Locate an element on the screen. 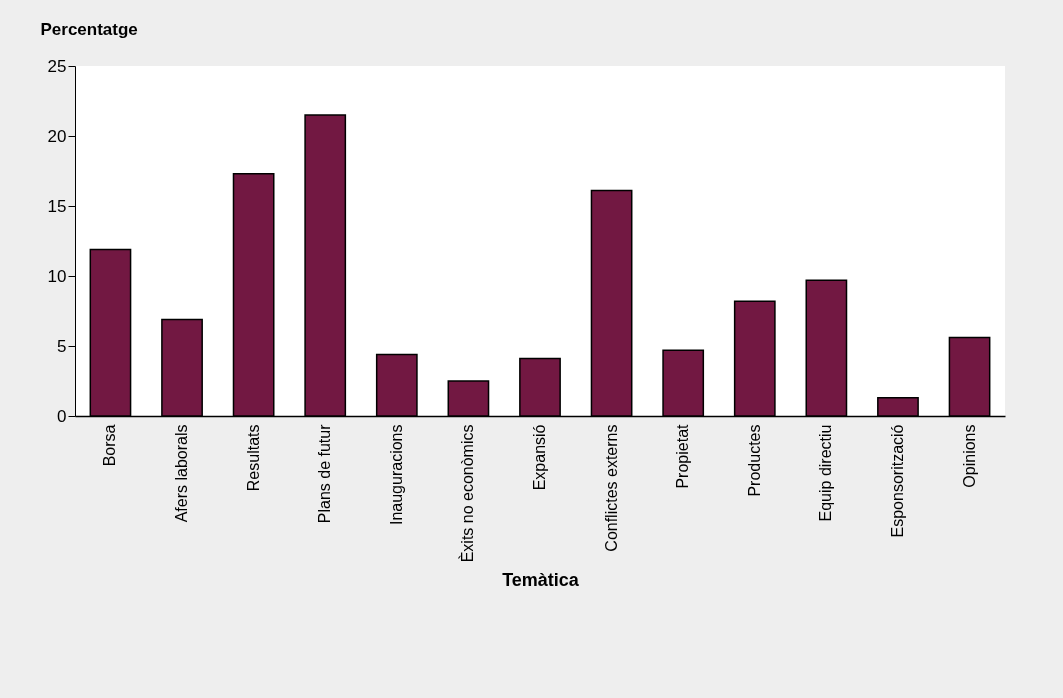 This screenshot has height=698, width=1063. x-tick-label: Plans de futur is located at coordinates (325, 473).